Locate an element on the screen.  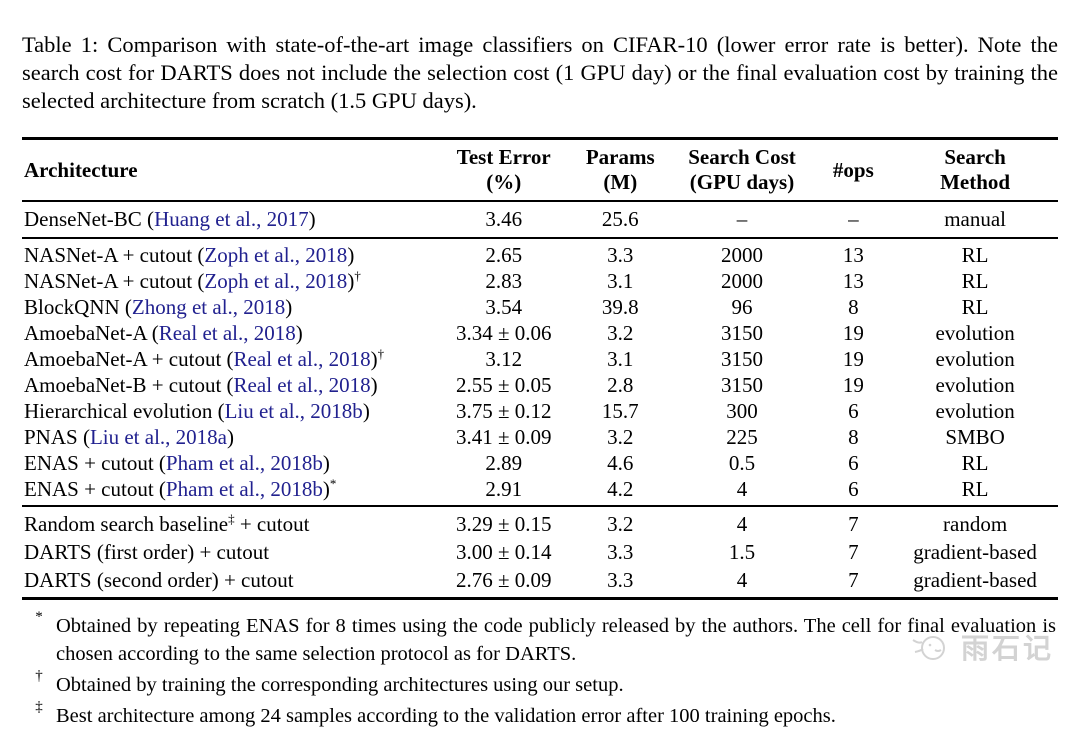
cell-architecture: Random search baseline‡ + cutout is located at coordinates (229, 522).